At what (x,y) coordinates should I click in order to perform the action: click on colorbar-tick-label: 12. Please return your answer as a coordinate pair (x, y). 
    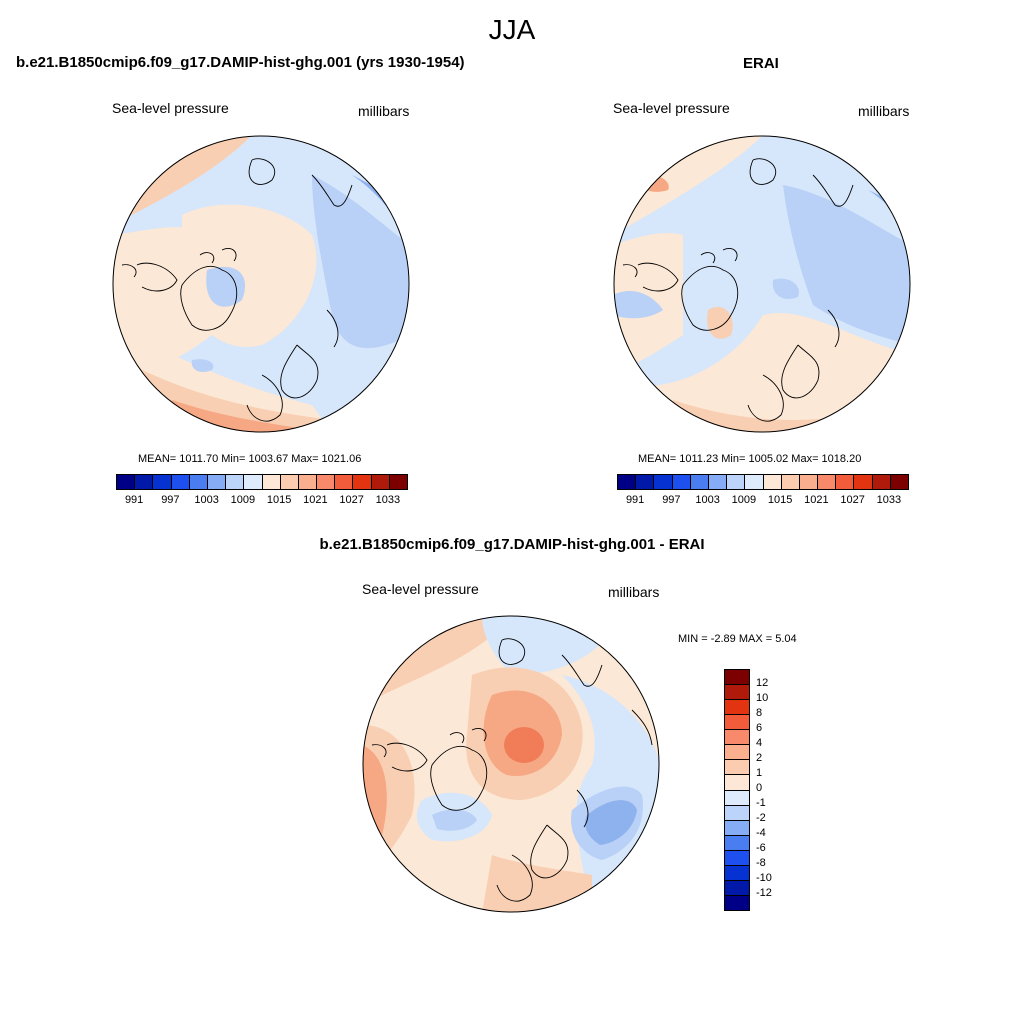
    Looking at the image, I should click on (762, 683).